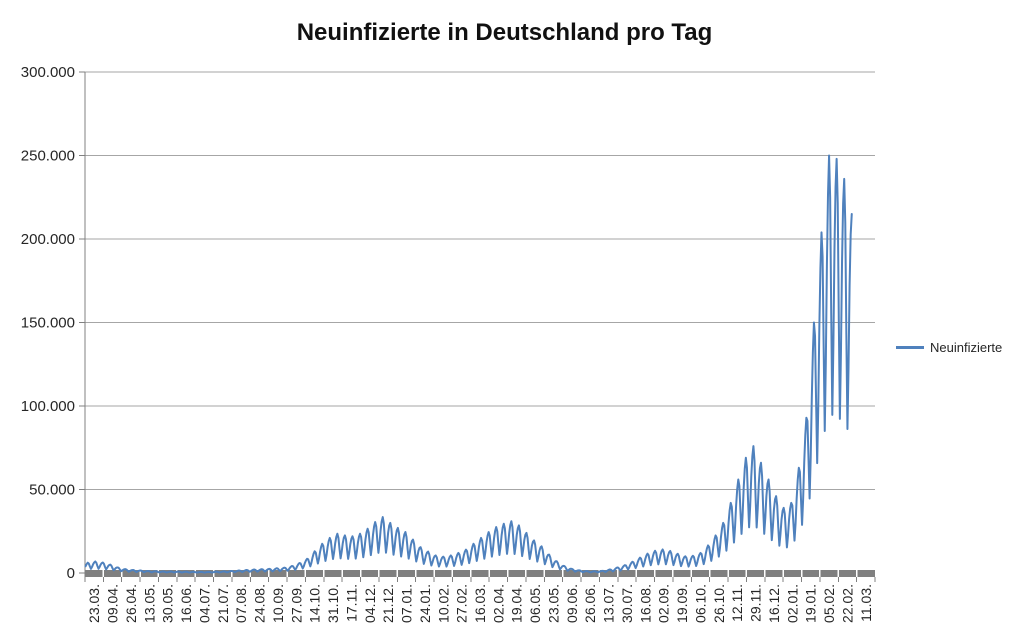 This screenshot has width=1009, height=641. What do you see at coordinates (737, 603) in the screenshot?
I see `x-axis-tick-label: 12.11.` at bounding box center [737, 603].